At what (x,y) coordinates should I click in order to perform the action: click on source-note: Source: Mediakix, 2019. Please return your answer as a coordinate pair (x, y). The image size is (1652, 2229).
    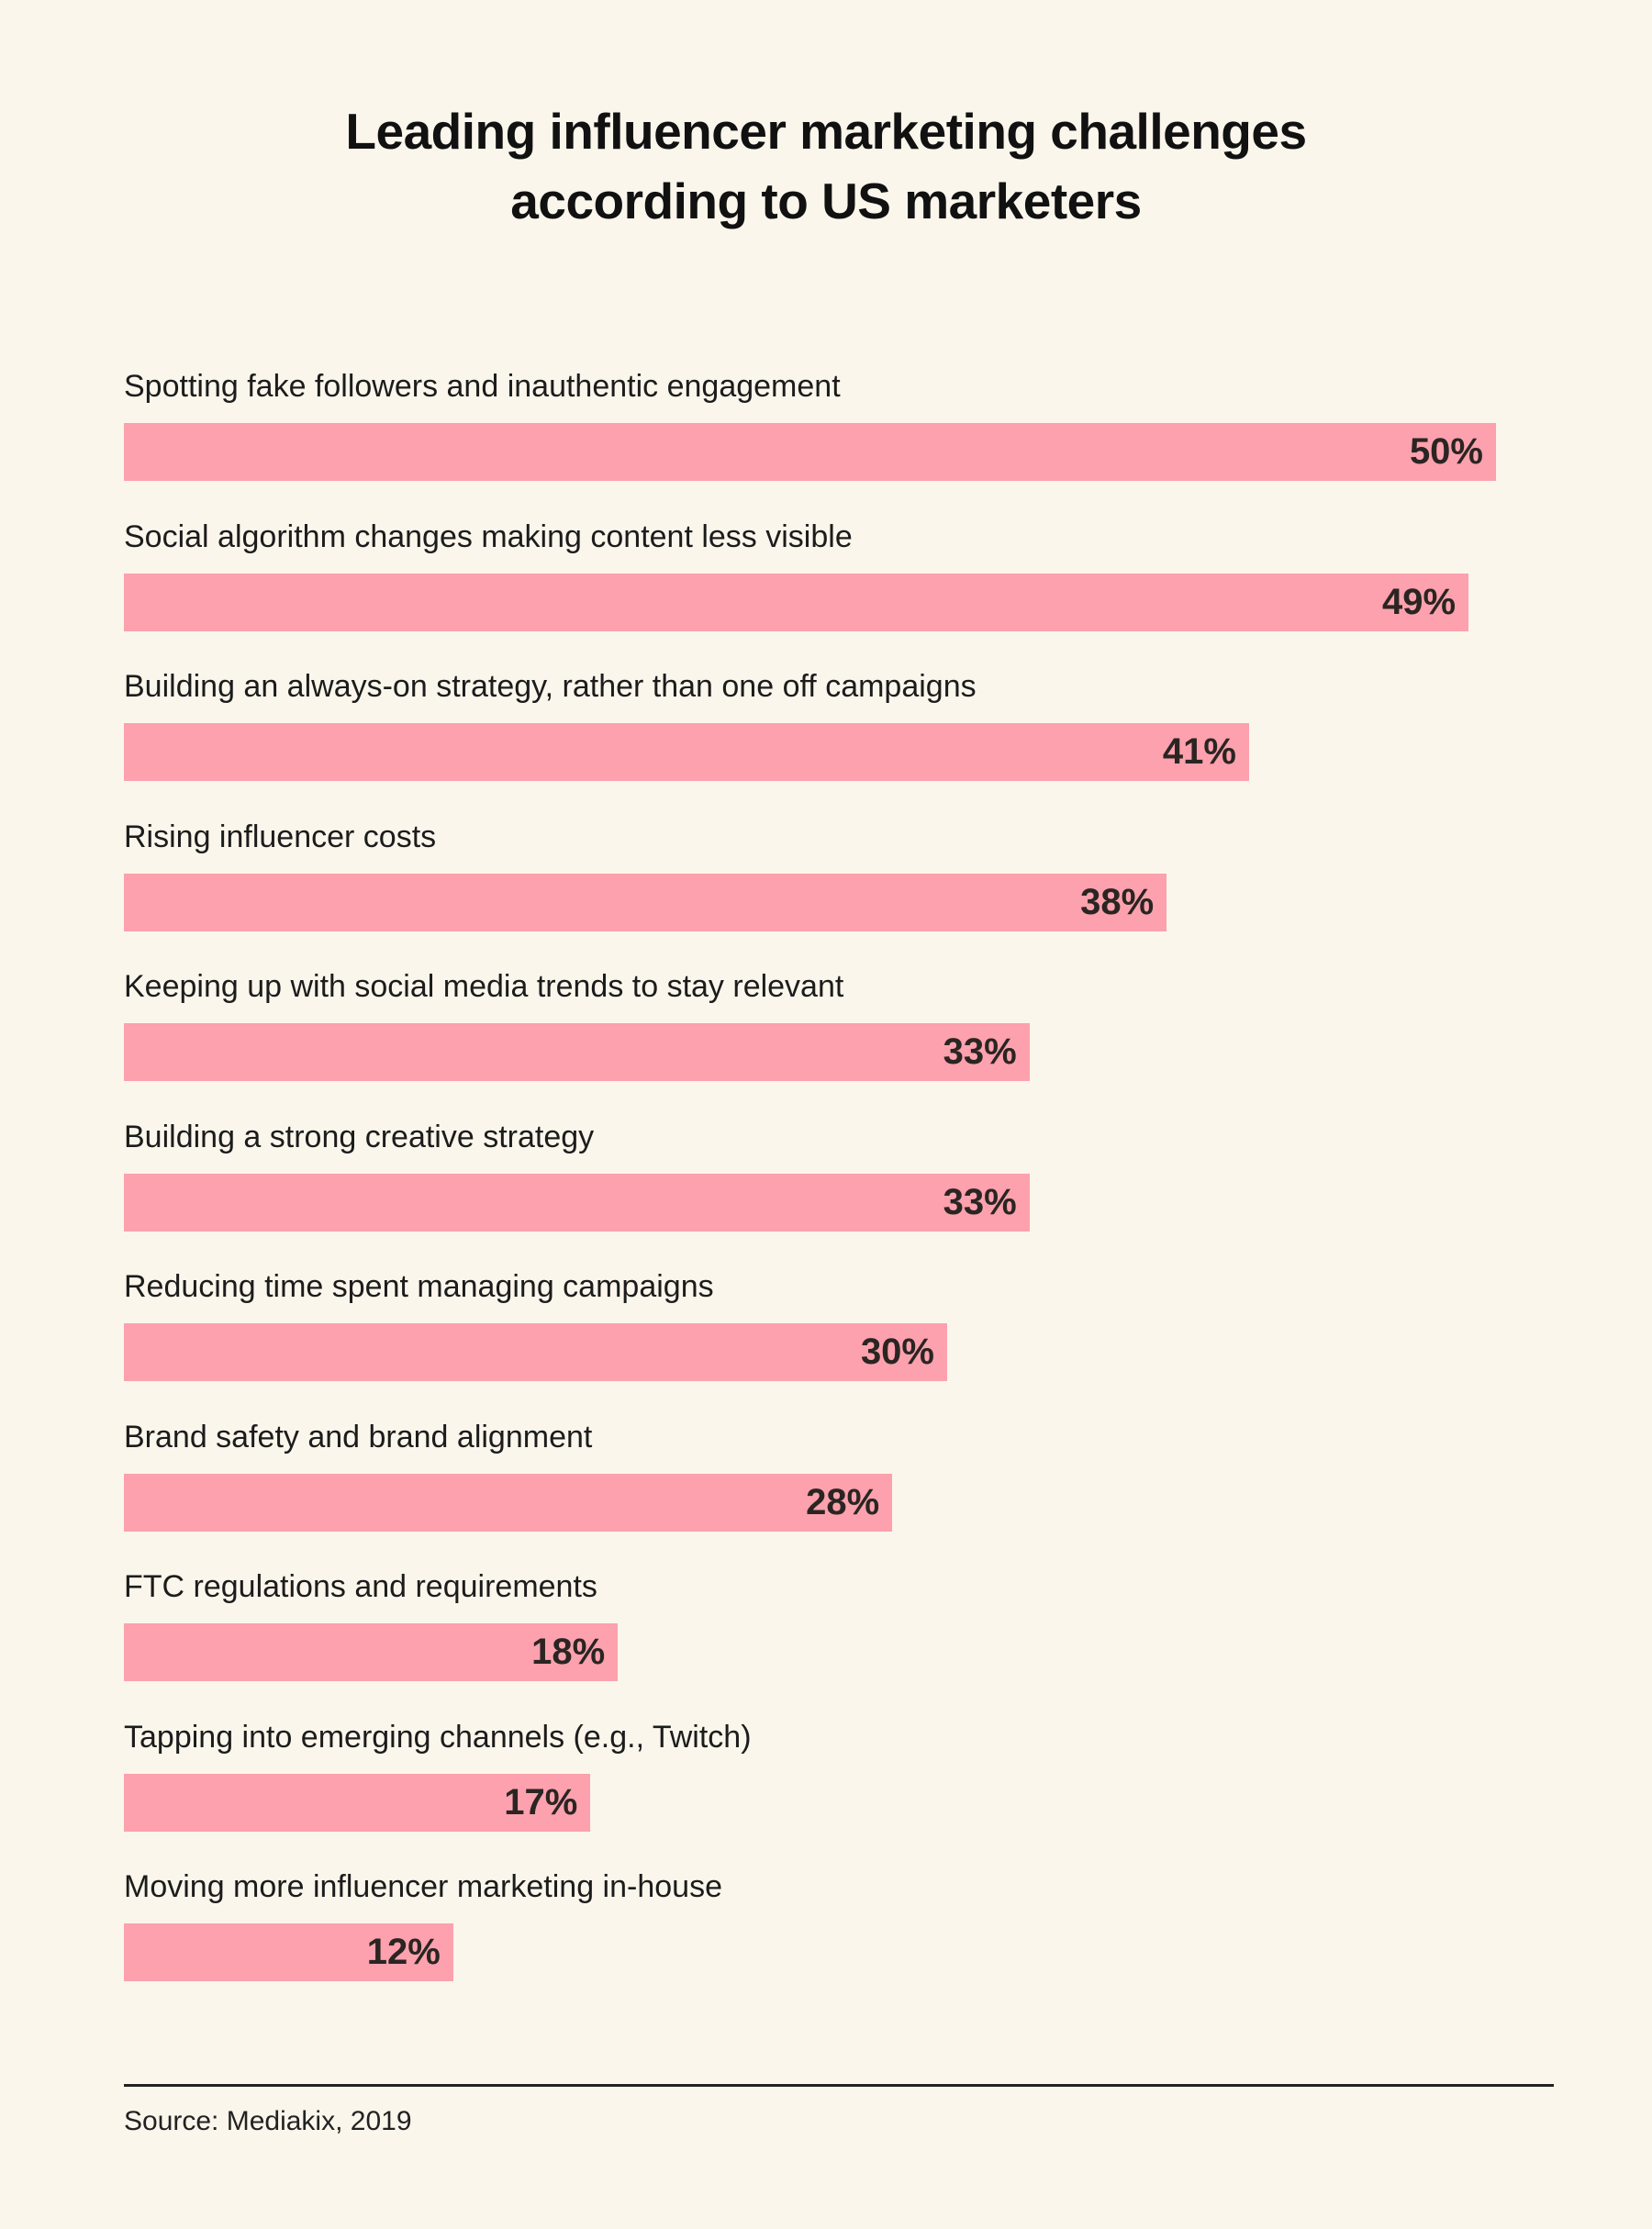
    Looking at the image, I should click on (268, 2121).